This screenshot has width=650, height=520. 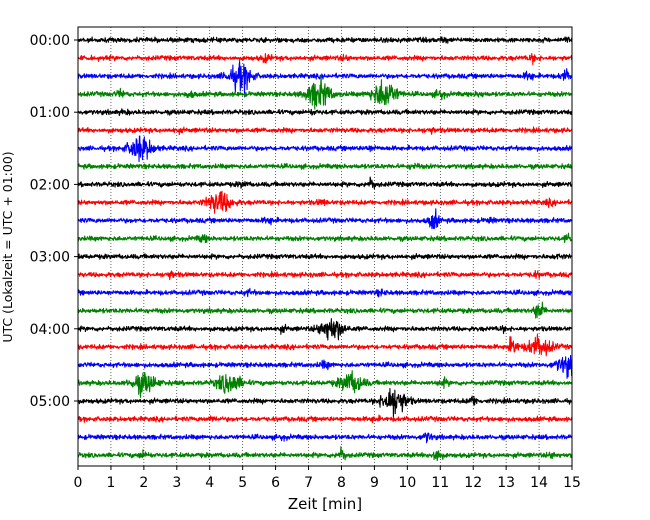 What do you see at coordinates (325, 292) in the screenshot?
I see `trace-03:30` at bounding box center [325, 292].